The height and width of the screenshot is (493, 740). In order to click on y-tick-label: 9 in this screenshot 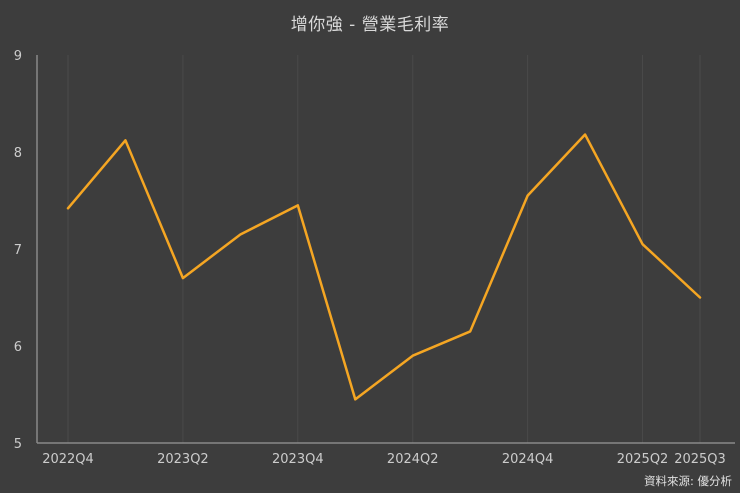, I will do `click(18, 56)`.